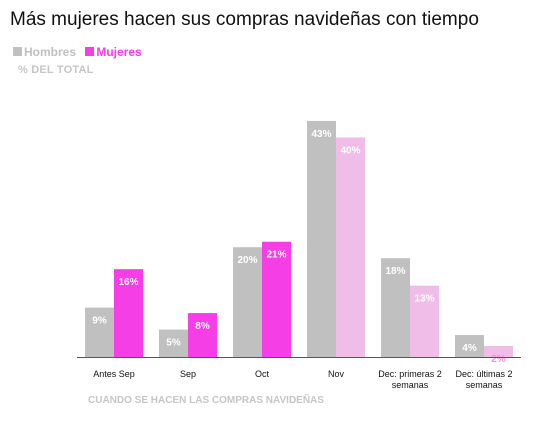  Describe the element at coordinates (247, 260) in the screenshot. I see `data-label-hombres-3: 20%` at that location.